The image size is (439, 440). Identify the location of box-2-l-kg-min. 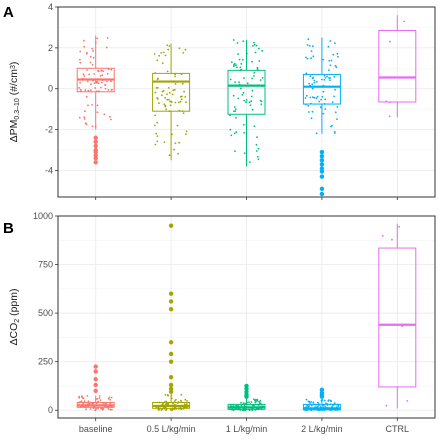
(321, 117).